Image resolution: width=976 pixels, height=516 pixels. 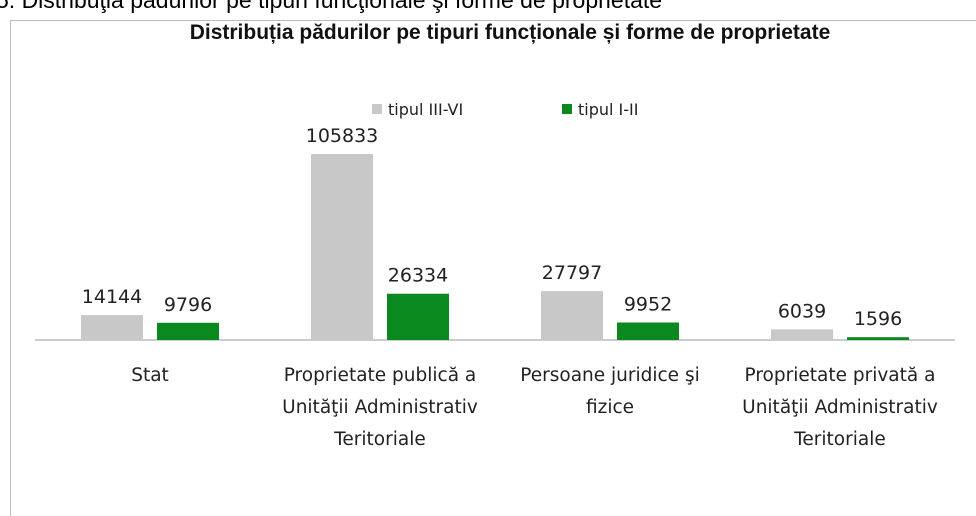 What do you see at coordinates (188, 305) in the screenshot?
I see `value-label: 9796` at bounding box center [188, 305].